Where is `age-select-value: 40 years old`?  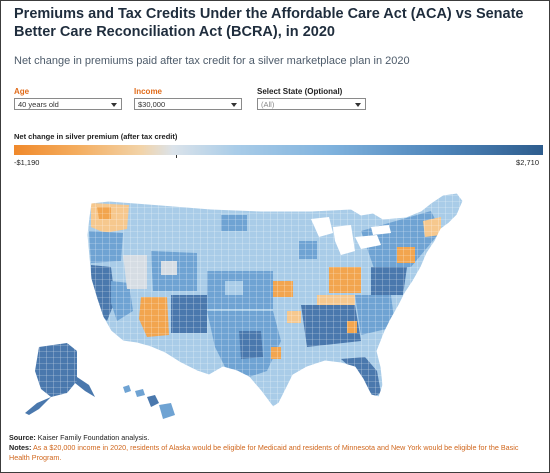 age-select-value: 40 years old is located at coordinates (38, 104).